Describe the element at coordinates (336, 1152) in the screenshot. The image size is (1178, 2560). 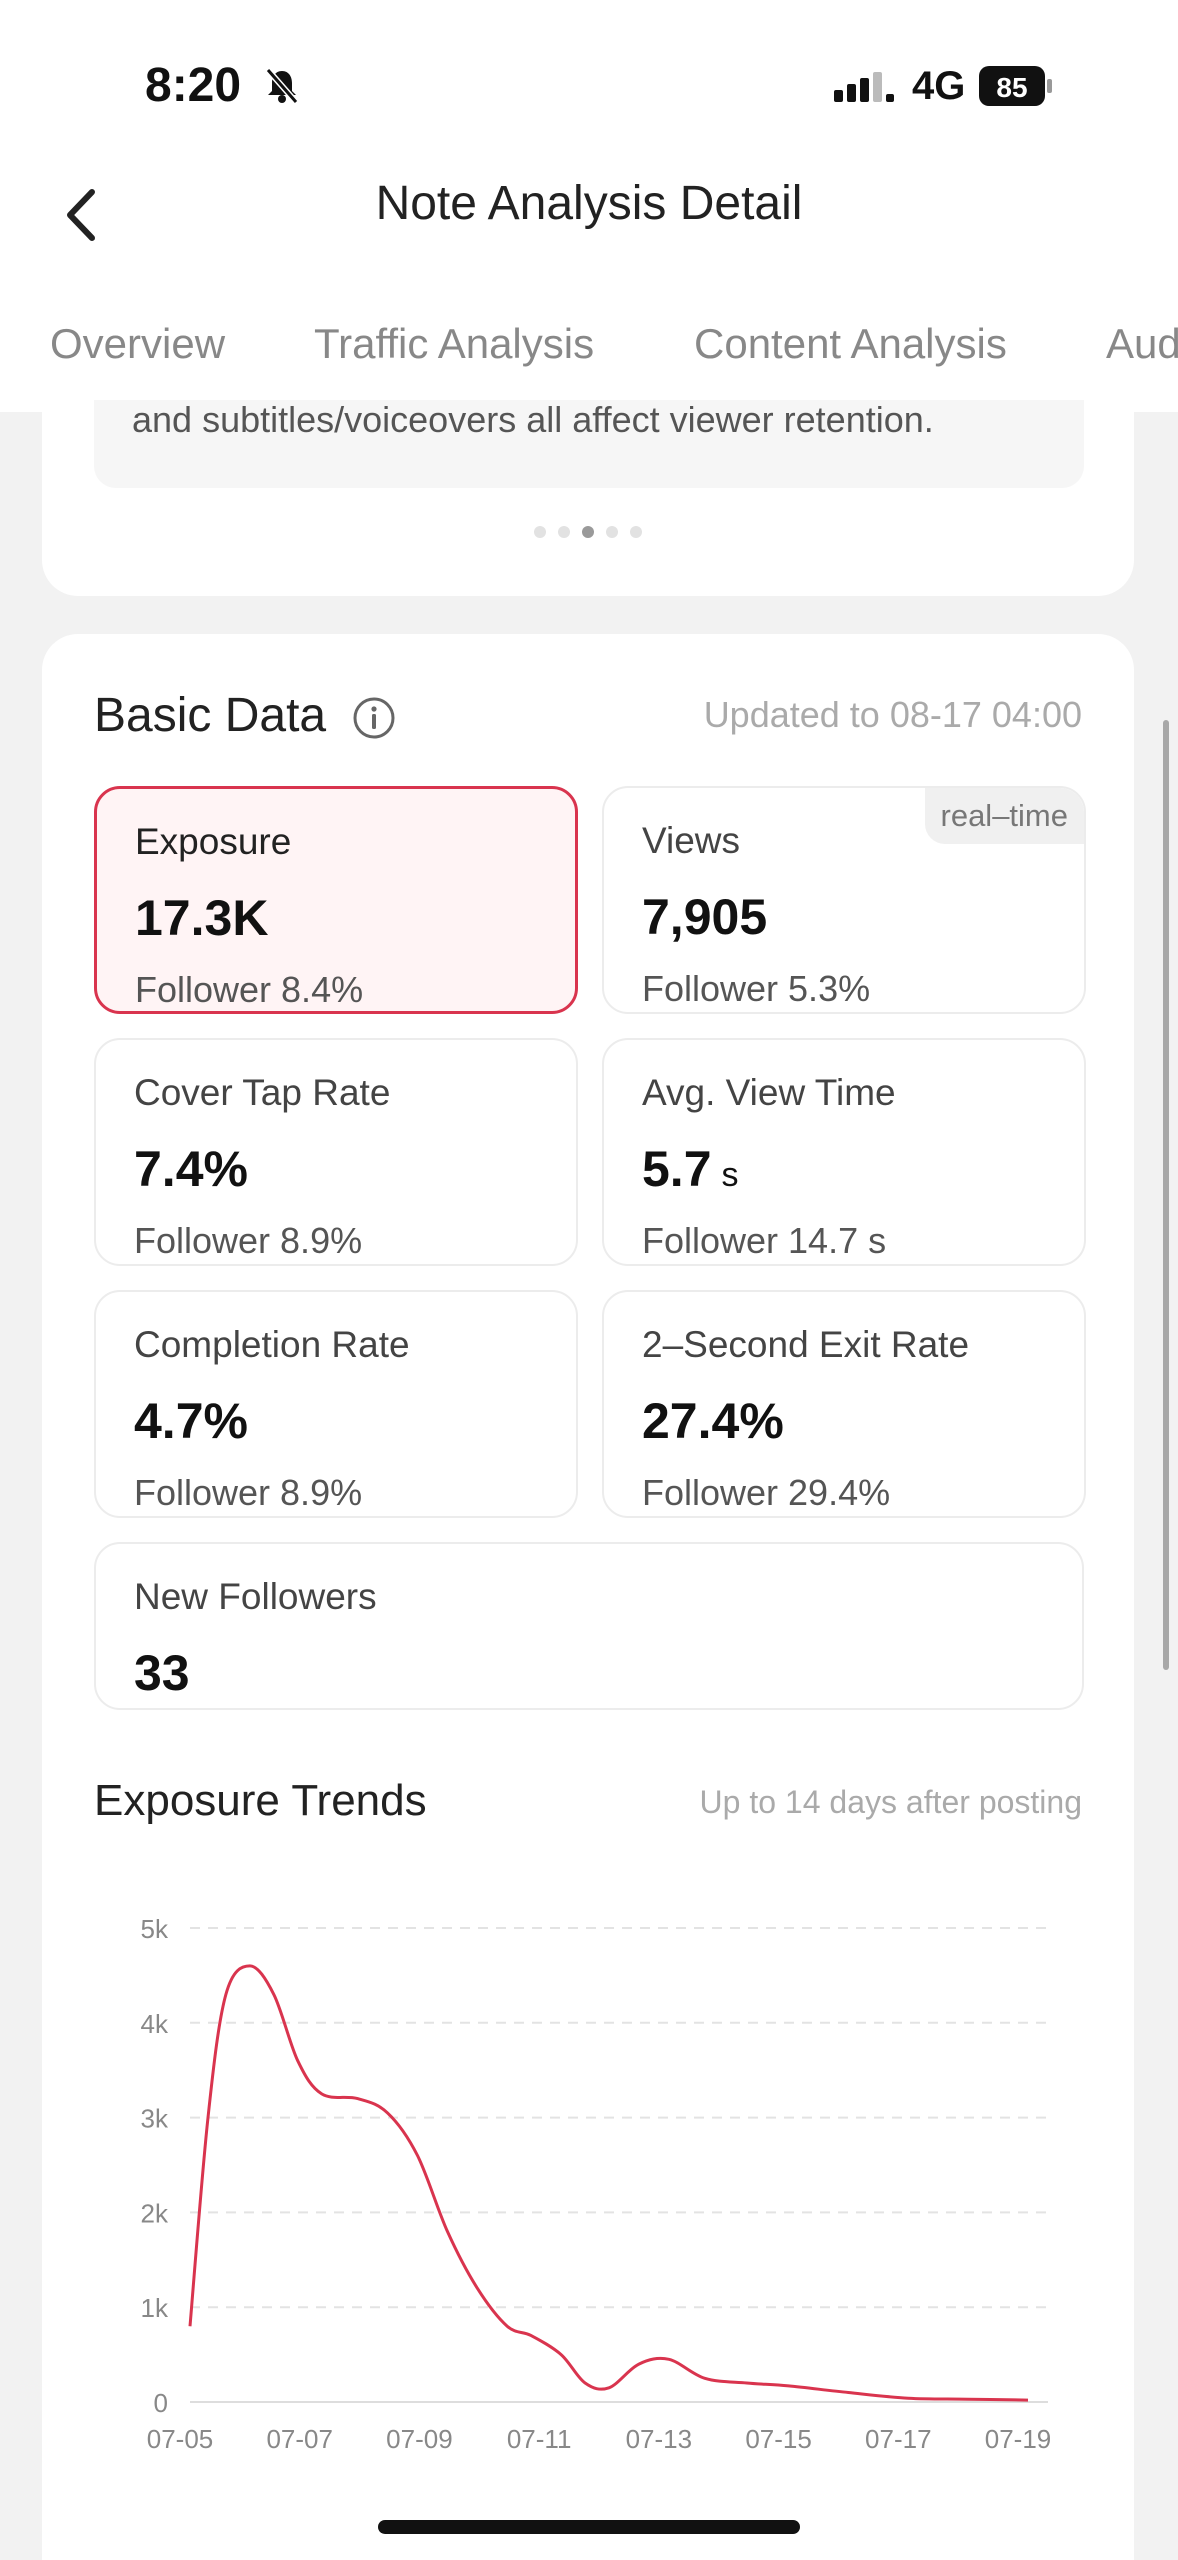
I see `metric-cover-tap-rate: Cover Tap Rate 7.4% Follower 8.9%` at that location.